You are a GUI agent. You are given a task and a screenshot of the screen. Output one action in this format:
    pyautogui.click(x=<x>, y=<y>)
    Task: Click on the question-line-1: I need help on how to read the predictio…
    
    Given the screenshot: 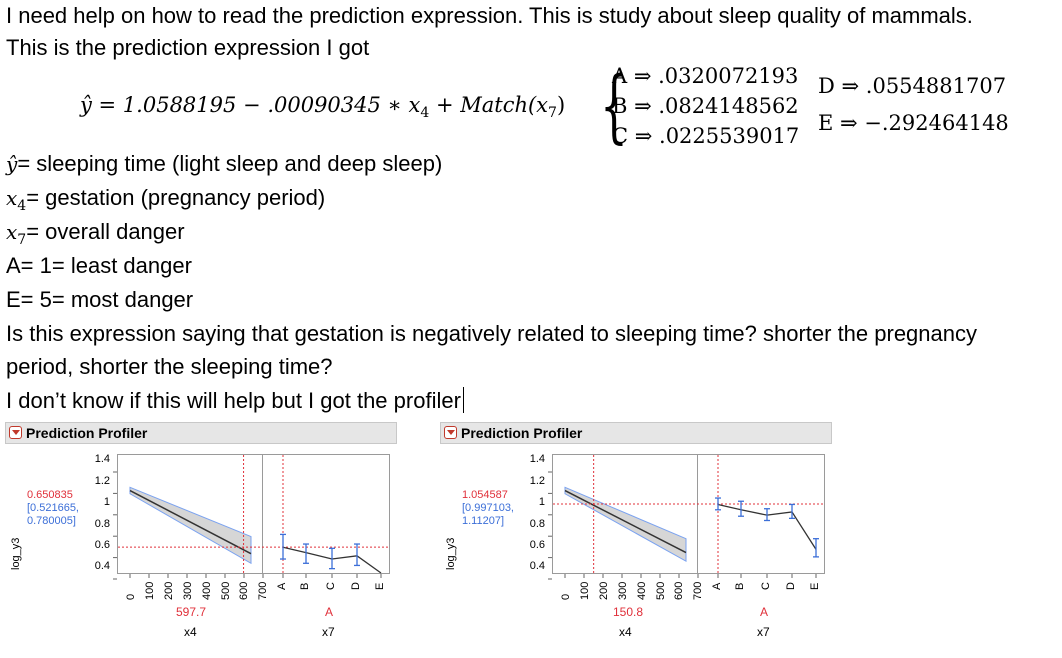 What is the action you would take?
    pyautogui.click(x=489, y=15)
    